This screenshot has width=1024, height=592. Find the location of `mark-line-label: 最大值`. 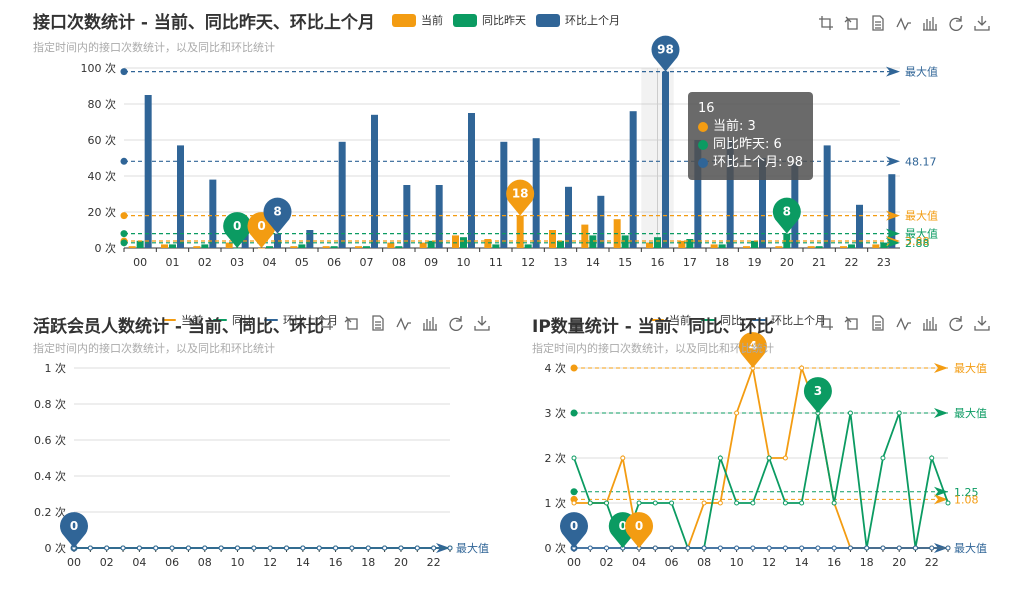

mark-line-label: 最大值 is located at coordinates (472, 548).